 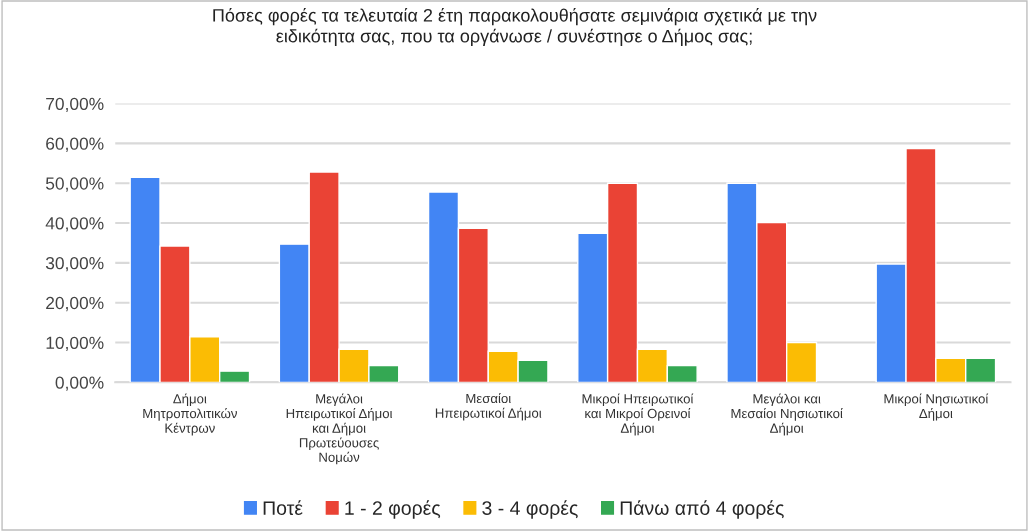 What do you see at coordinates (75, 304) in the screenshot?
I see `y-tick-label: 20,00%` at bounding box center [75, 304].